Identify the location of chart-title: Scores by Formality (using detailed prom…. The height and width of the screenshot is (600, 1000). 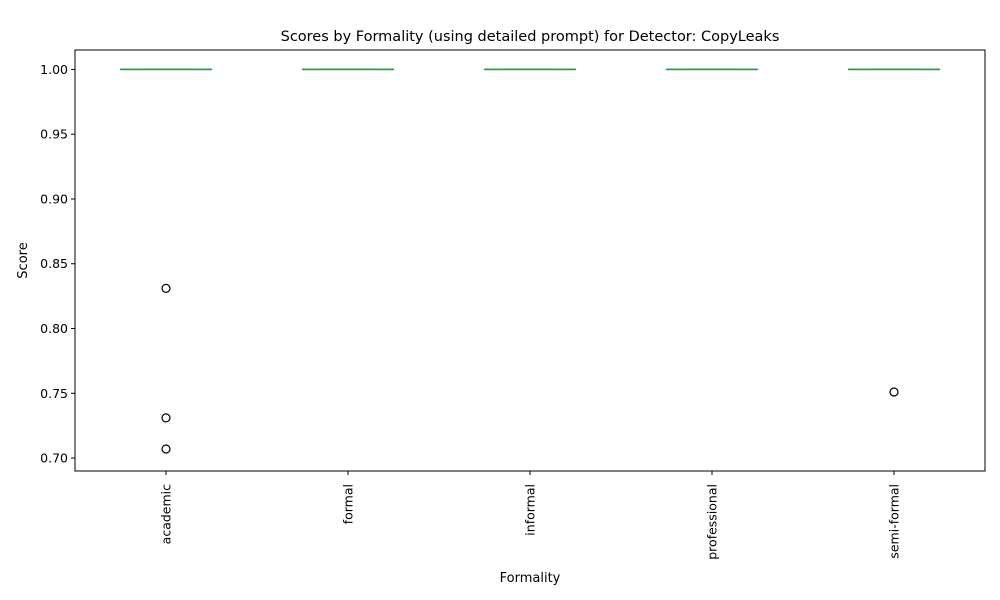
(530, 37).